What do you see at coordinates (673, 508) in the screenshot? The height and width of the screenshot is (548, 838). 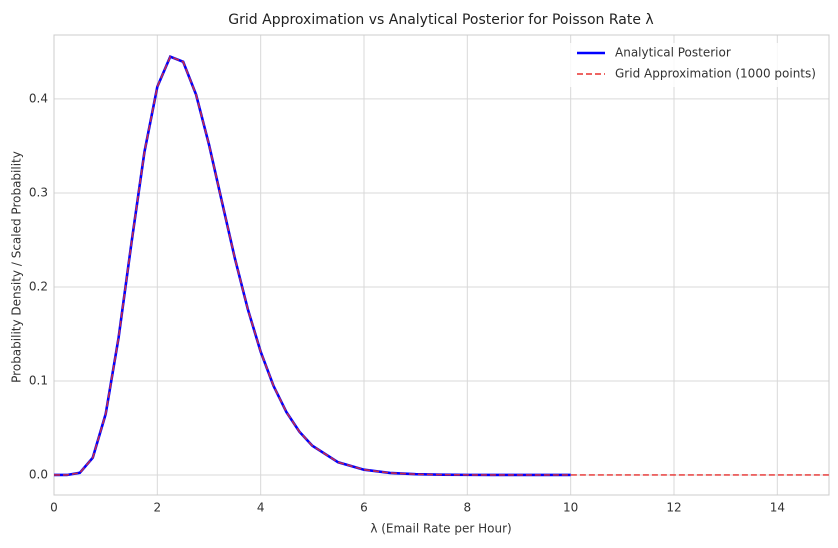 I see `x-tick-label: 12` at bounding box center [673, 508].